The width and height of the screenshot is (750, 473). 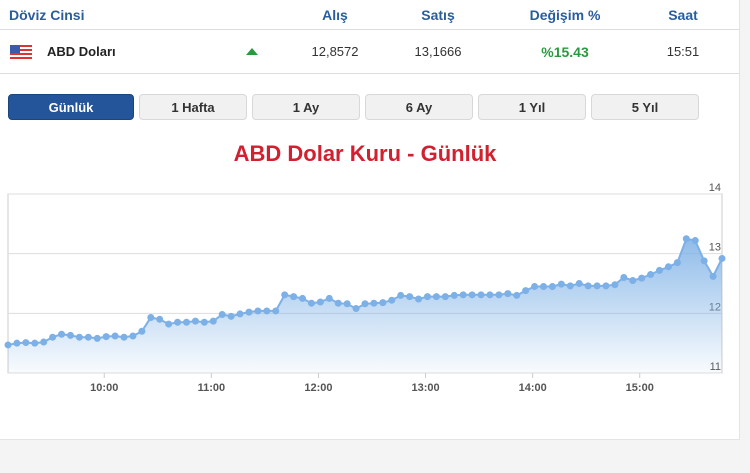 I want to click on y-tick-label: 14, so click(x=715, y=188).